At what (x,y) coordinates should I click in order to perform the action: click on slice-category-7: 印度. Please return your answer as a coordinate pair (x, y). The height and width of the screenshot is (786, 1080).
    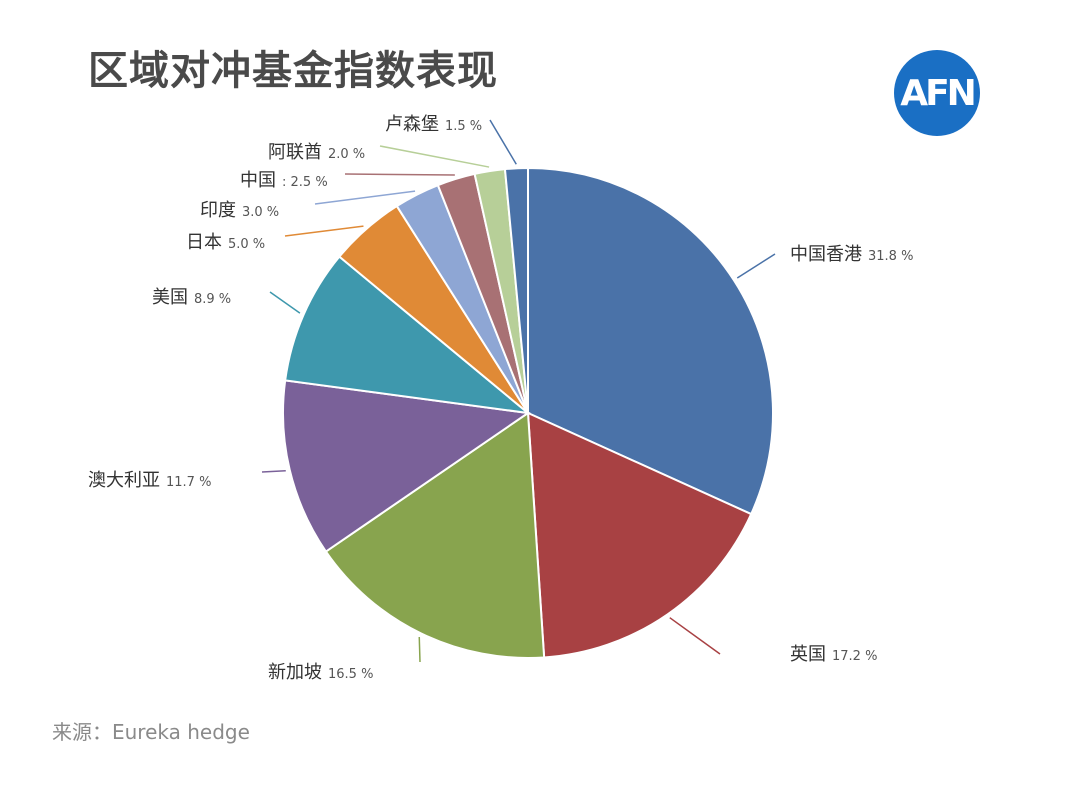
    Looking at the image, I should click on (218, 210).